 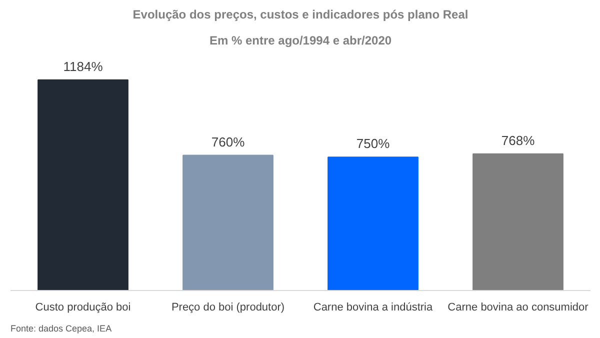 I want to click on x-tick-label: Carne bovina a indústria, so click(x=373, y=308).